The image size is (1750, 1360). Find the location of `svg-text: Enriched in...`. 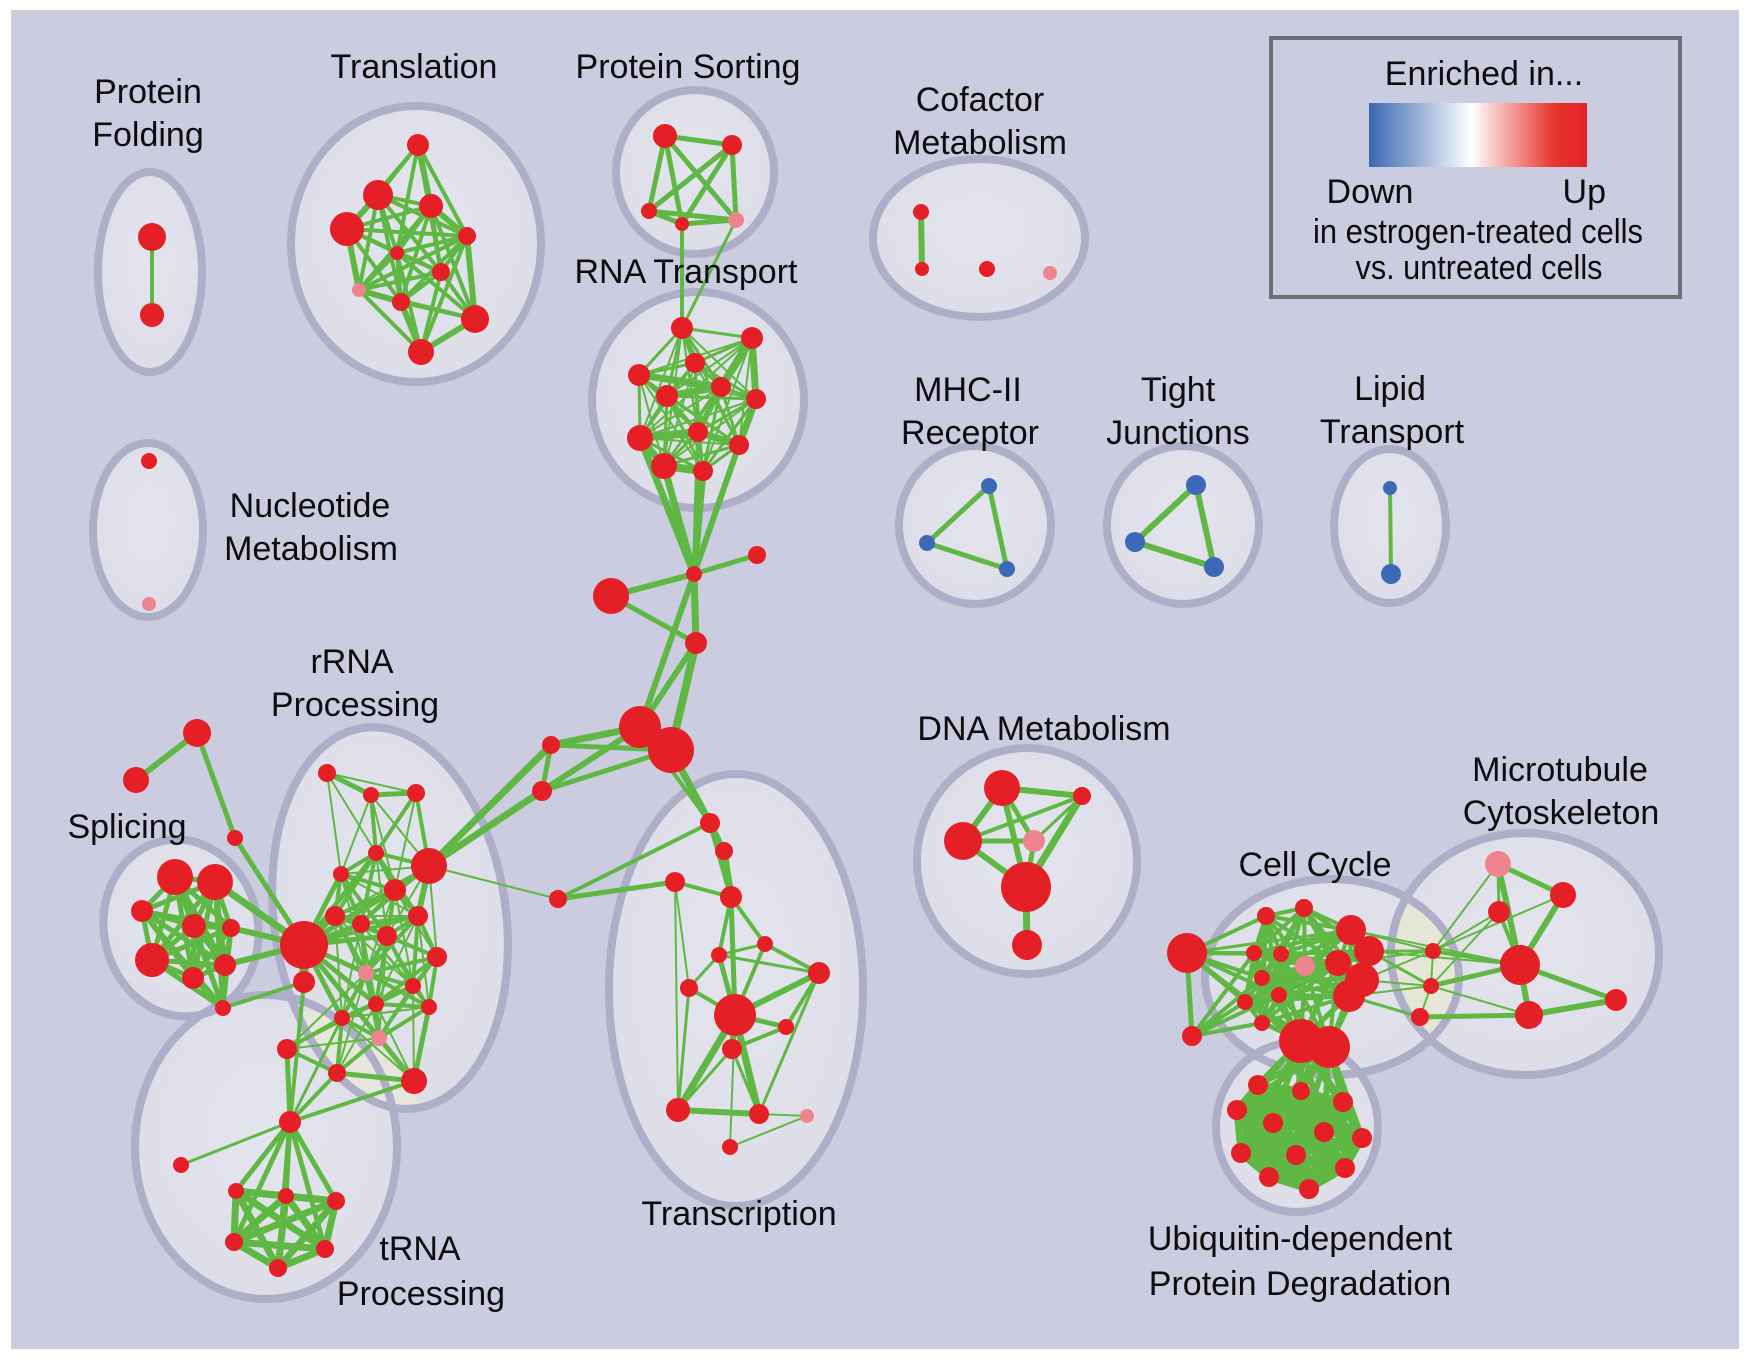

svg-text: Enriched in... is located at coordinates (1484, 74).